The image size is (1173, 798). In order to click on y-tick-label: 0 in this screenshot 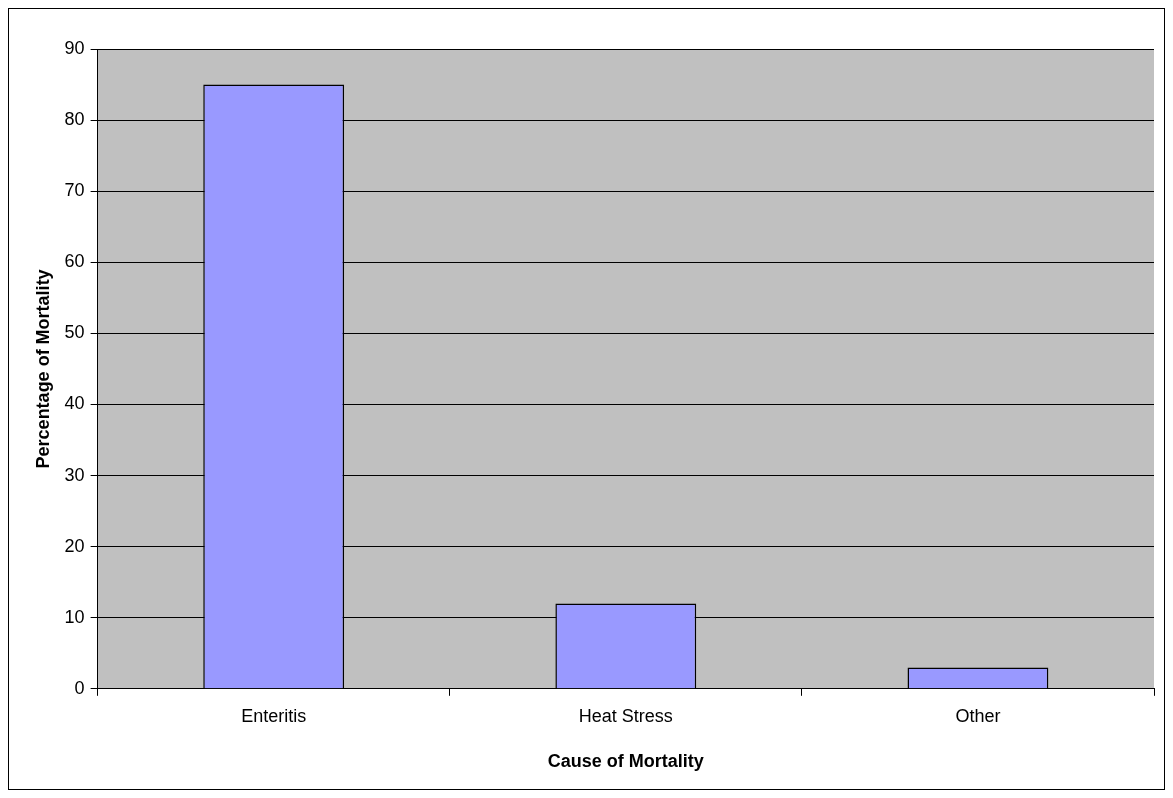, I will do `click(79, 687)`.